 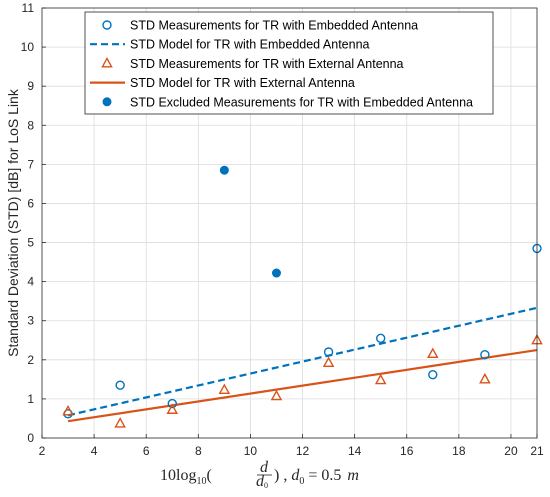 What do you see at coordinates (250, 45) in the screenshot?
I see `legend-label: STD Model for TR with Embedded Antenna` at bounding box center [250, 45].